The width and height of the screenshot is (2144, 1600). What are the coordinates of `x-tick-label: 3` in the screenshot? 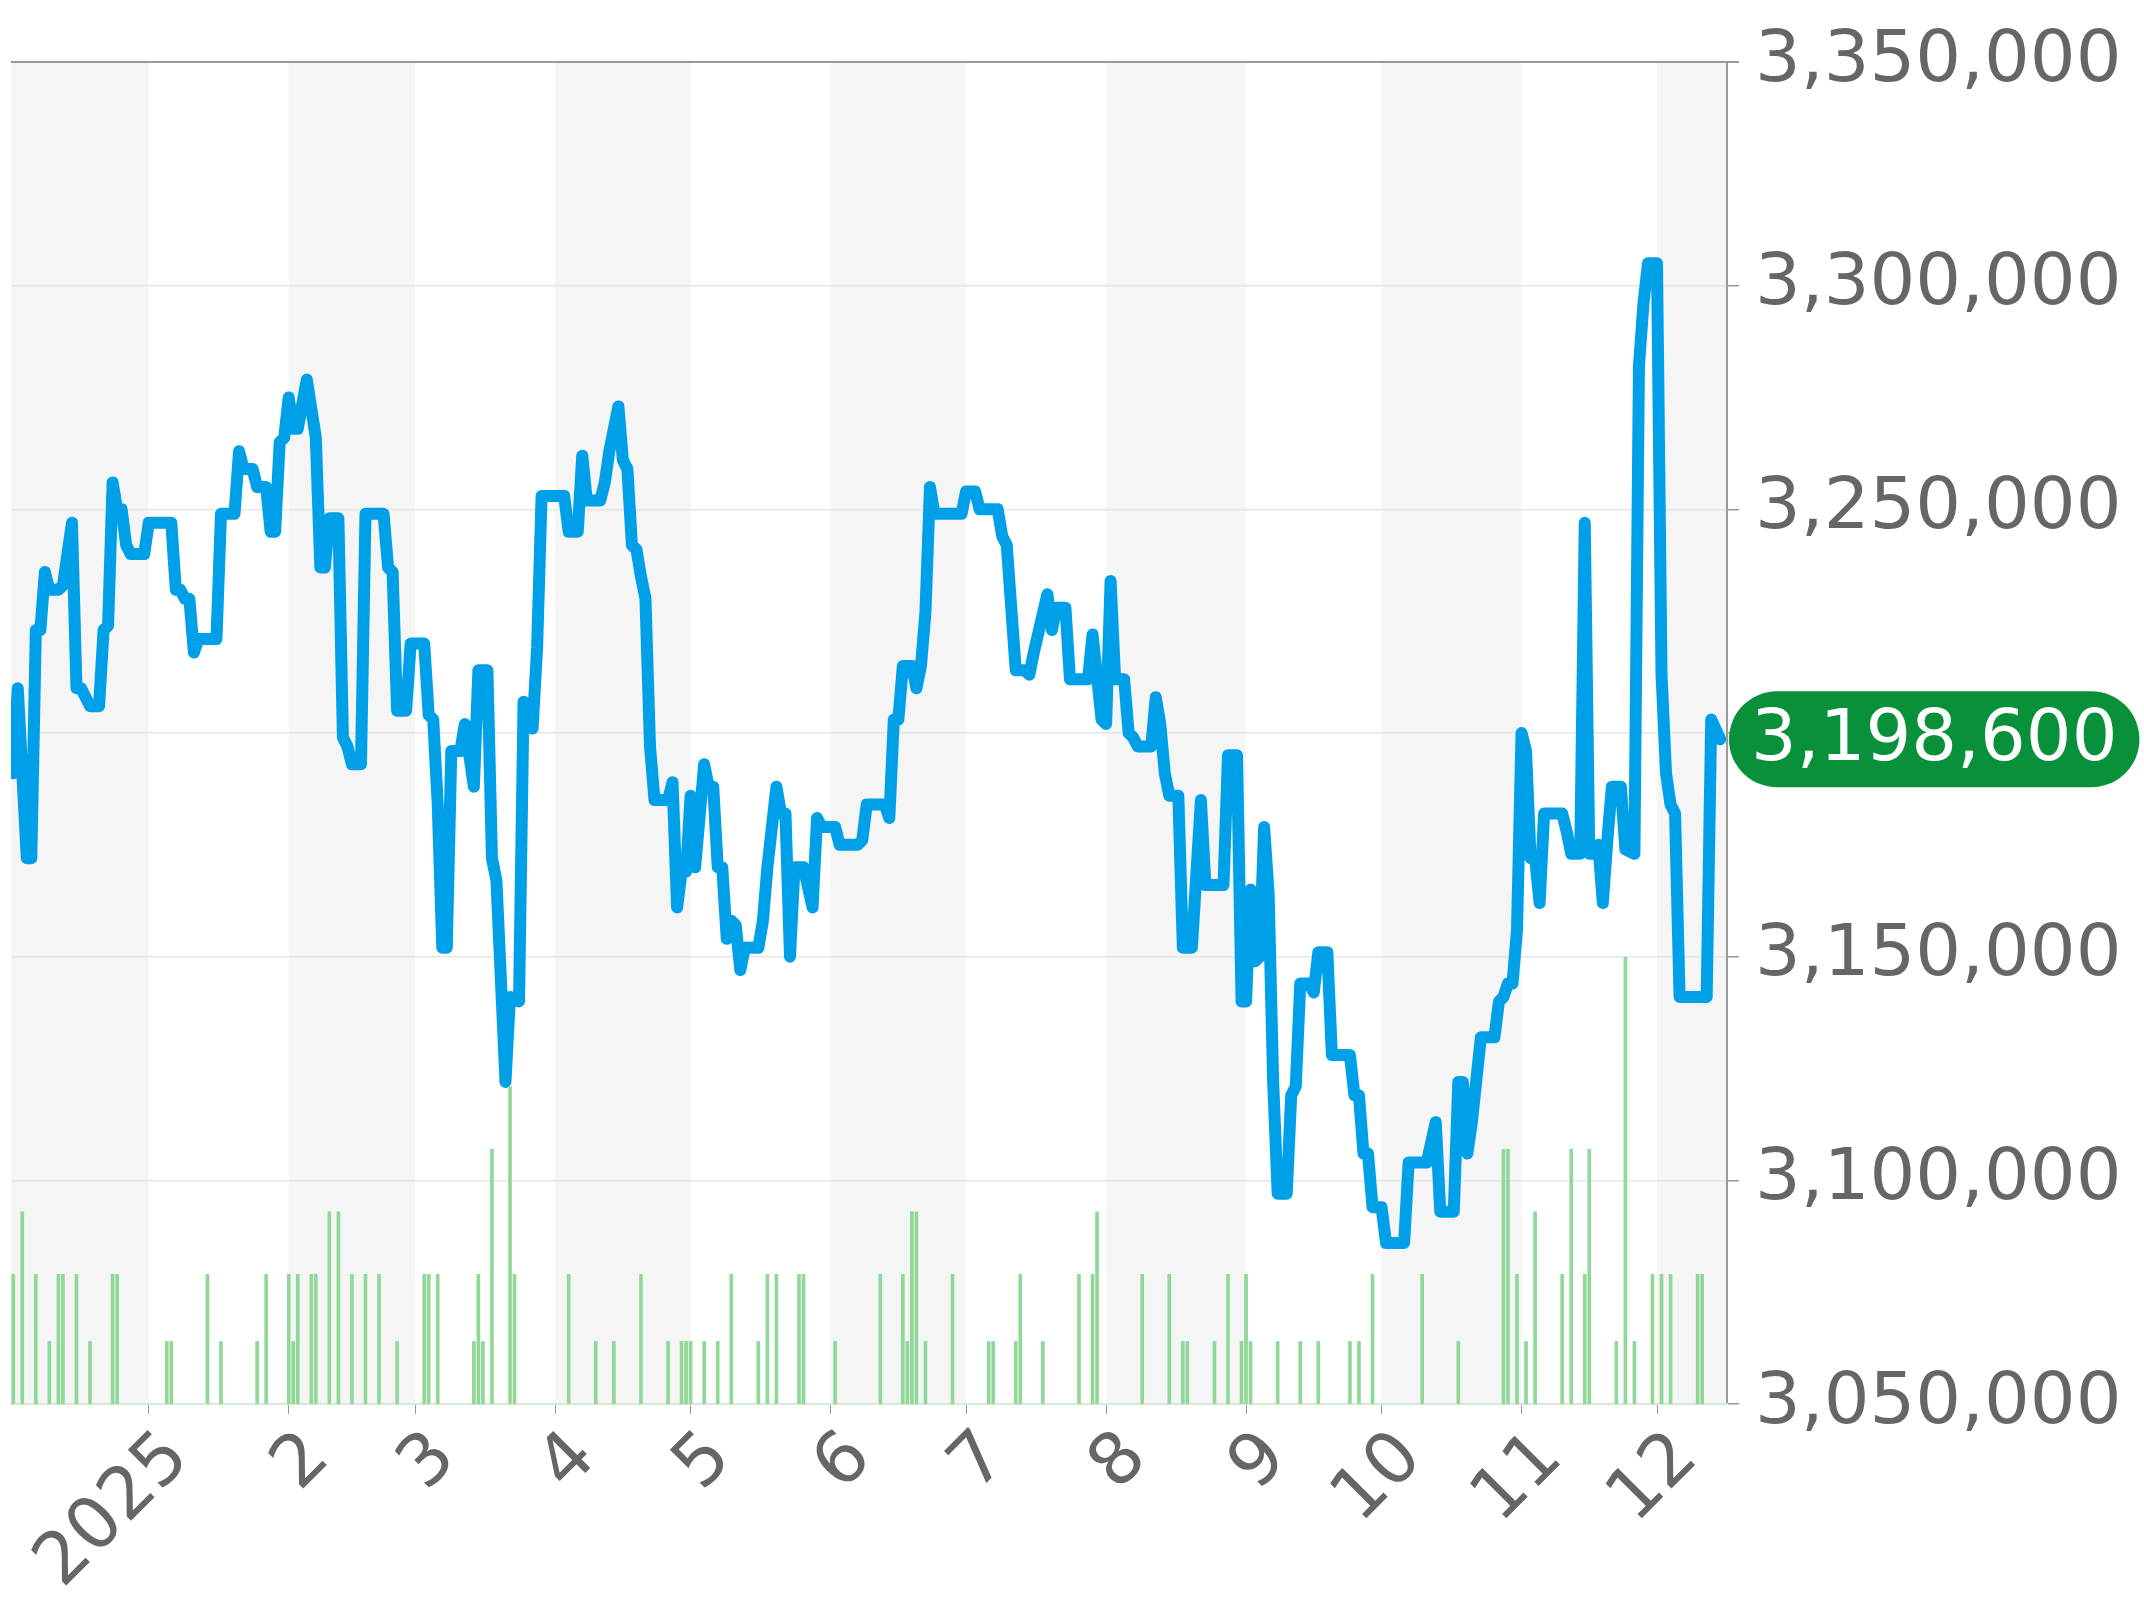 It's located at (424, 1458).